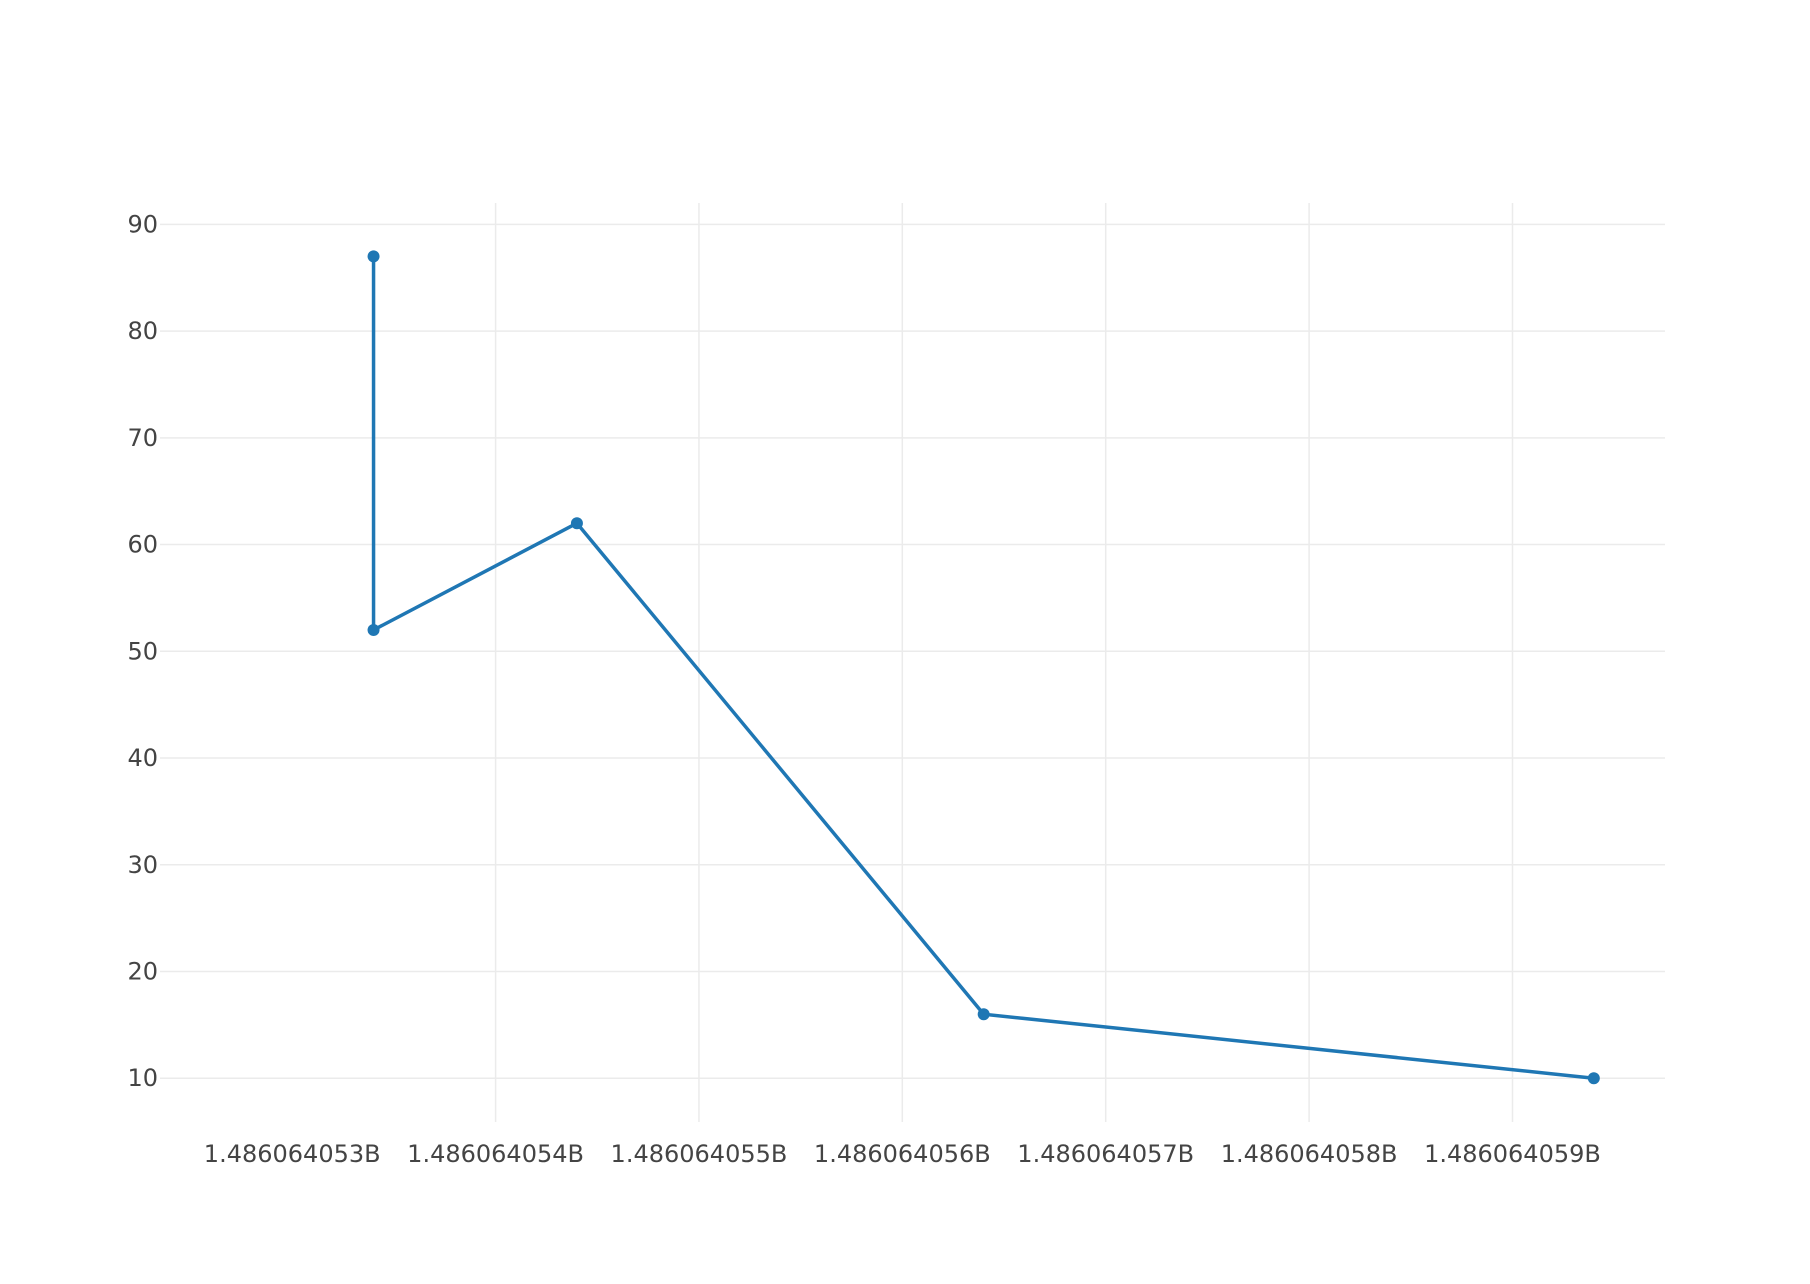 The width and height of the screenshot is (1810, 1284). Describe the element at coordinates (1512, 1154) in the screenshot. I see `x-tick-label: 1.486064059B` at that location.